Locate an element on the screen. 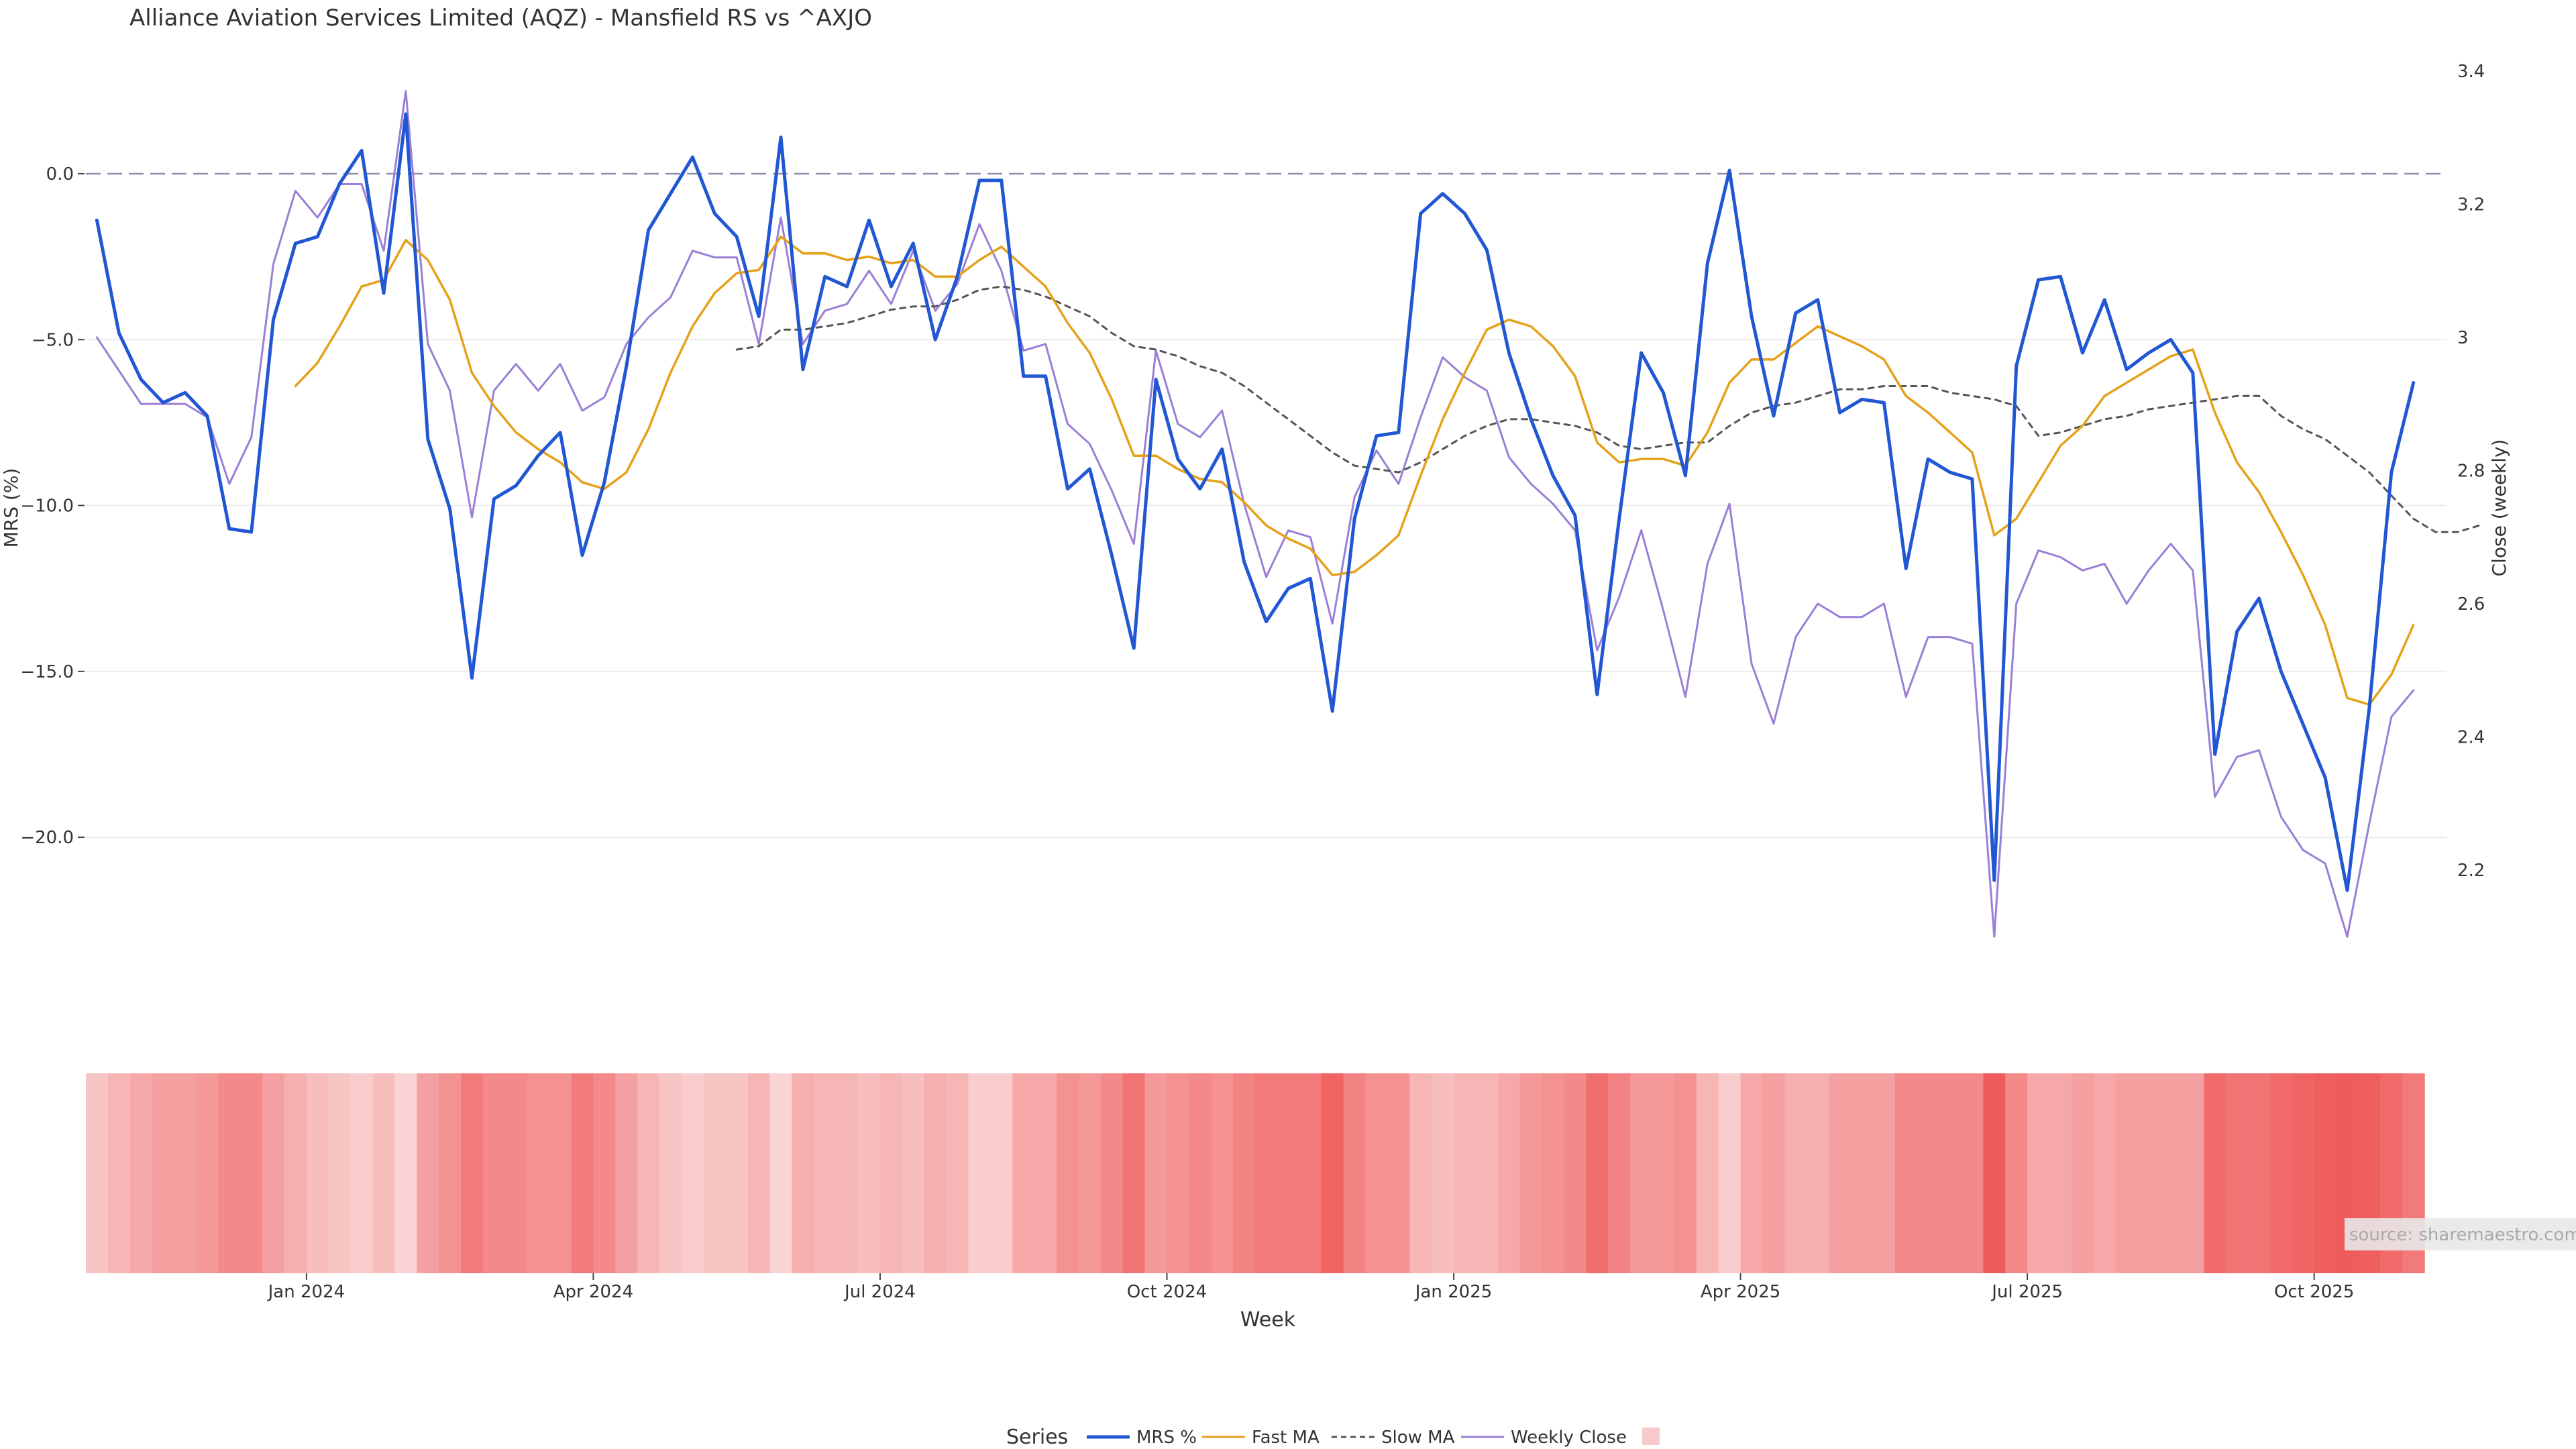  legend: Series MRS % Fast MA Slow MA Weekly Close is located at coordinates (1333, 1437).